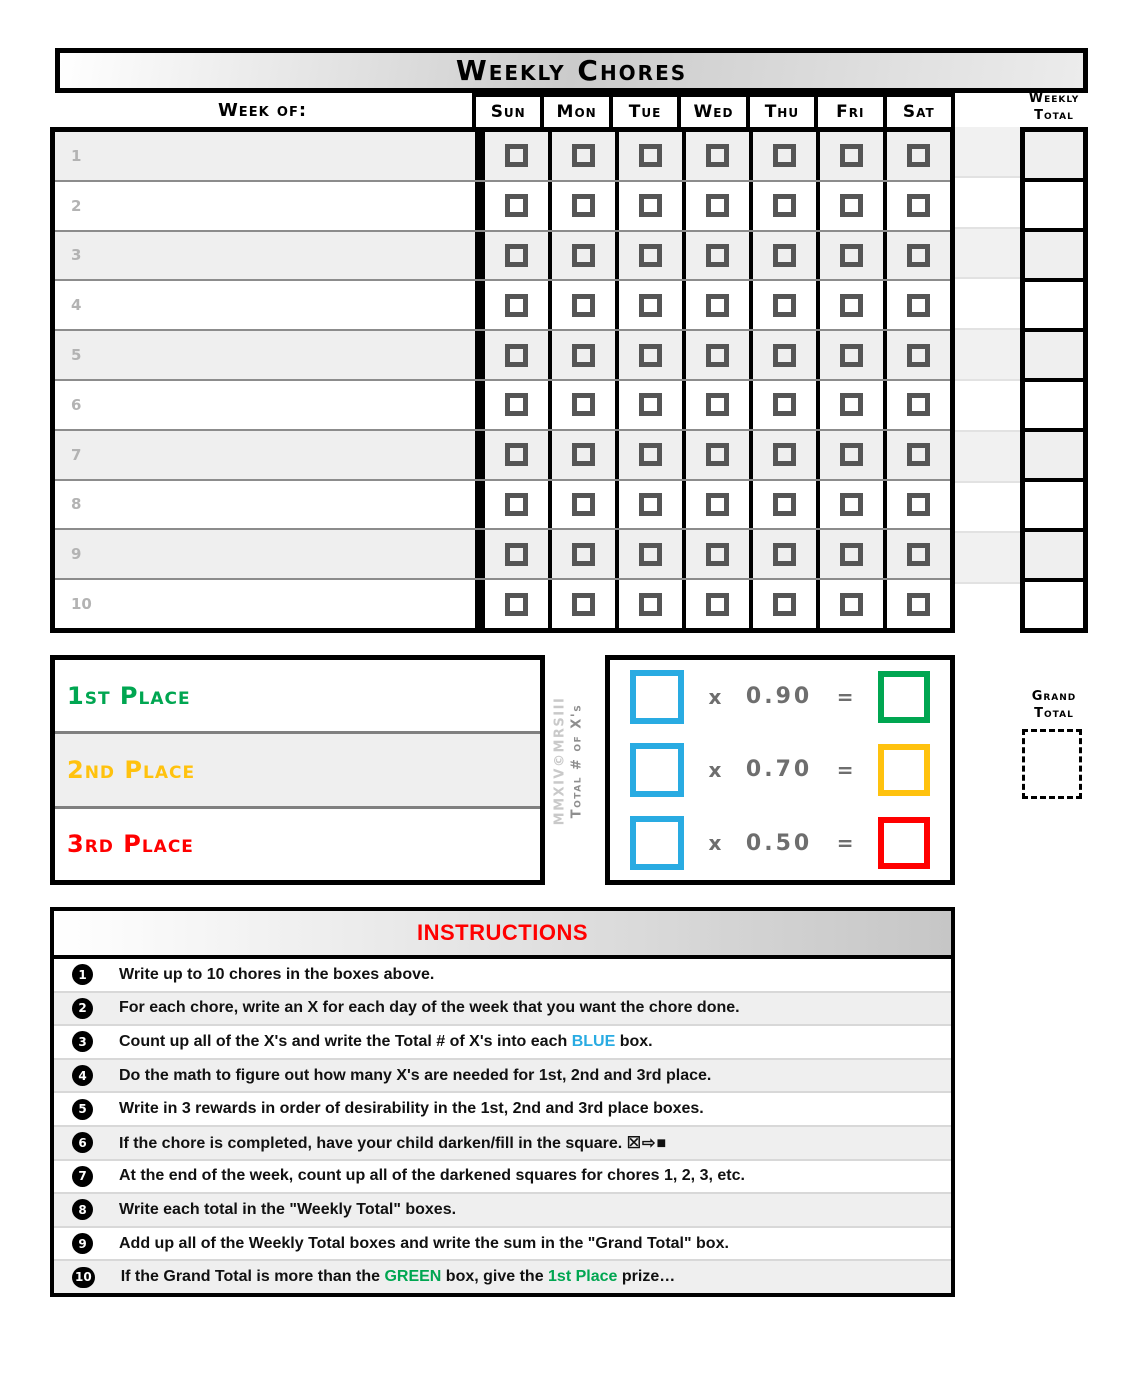  What do you see at coordinates (297, 695) in the screenshot?
I see `place-row-1: 1st Place` at bounding box center [297, 695].